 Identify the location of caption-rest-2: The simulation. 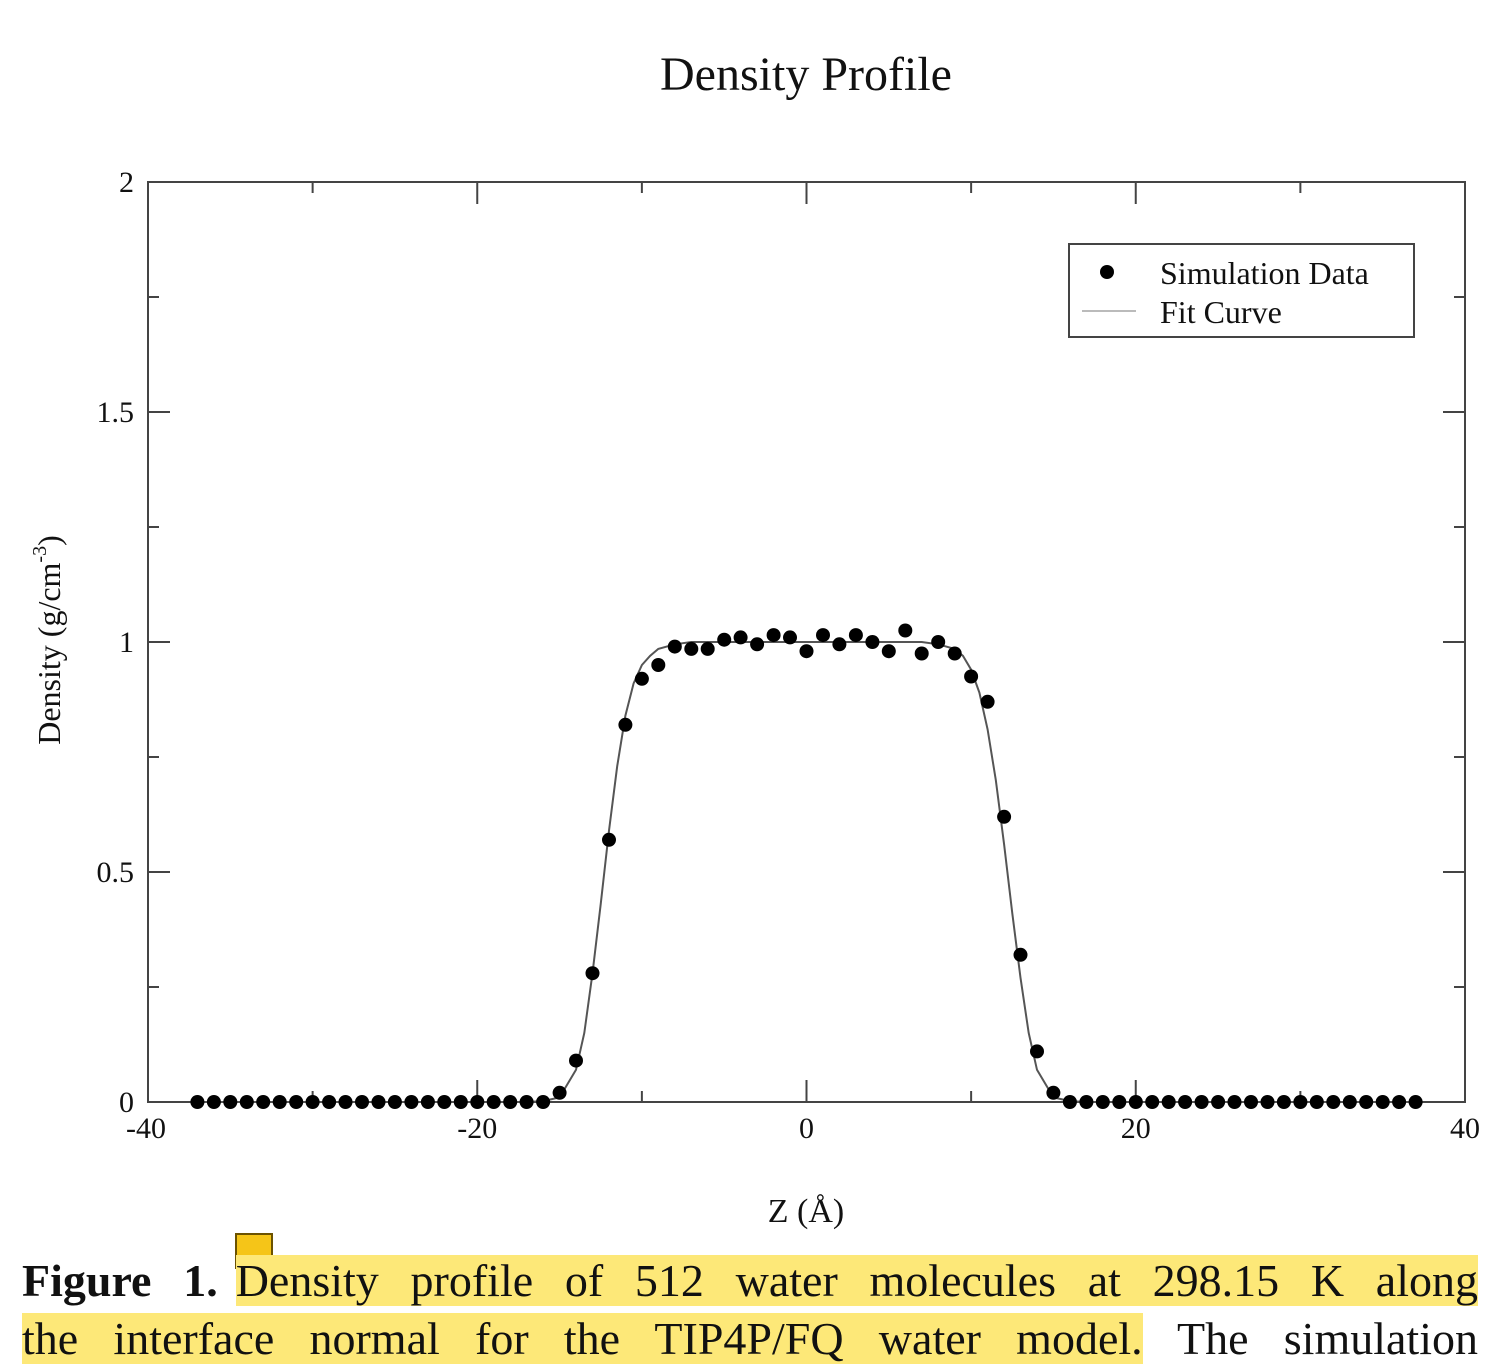
(1310, 1338).